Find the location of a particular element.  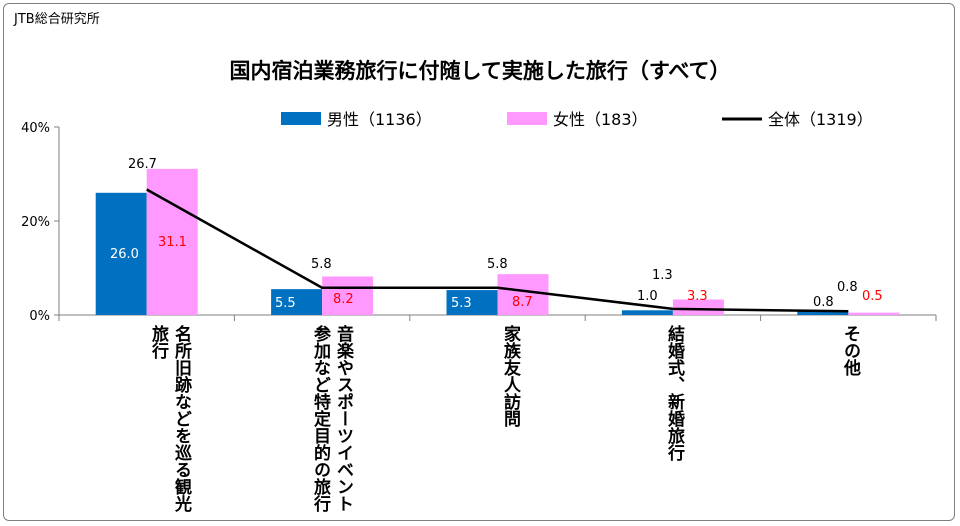

data-label-female-1: 8.2 is located at coordinates (343, 299).